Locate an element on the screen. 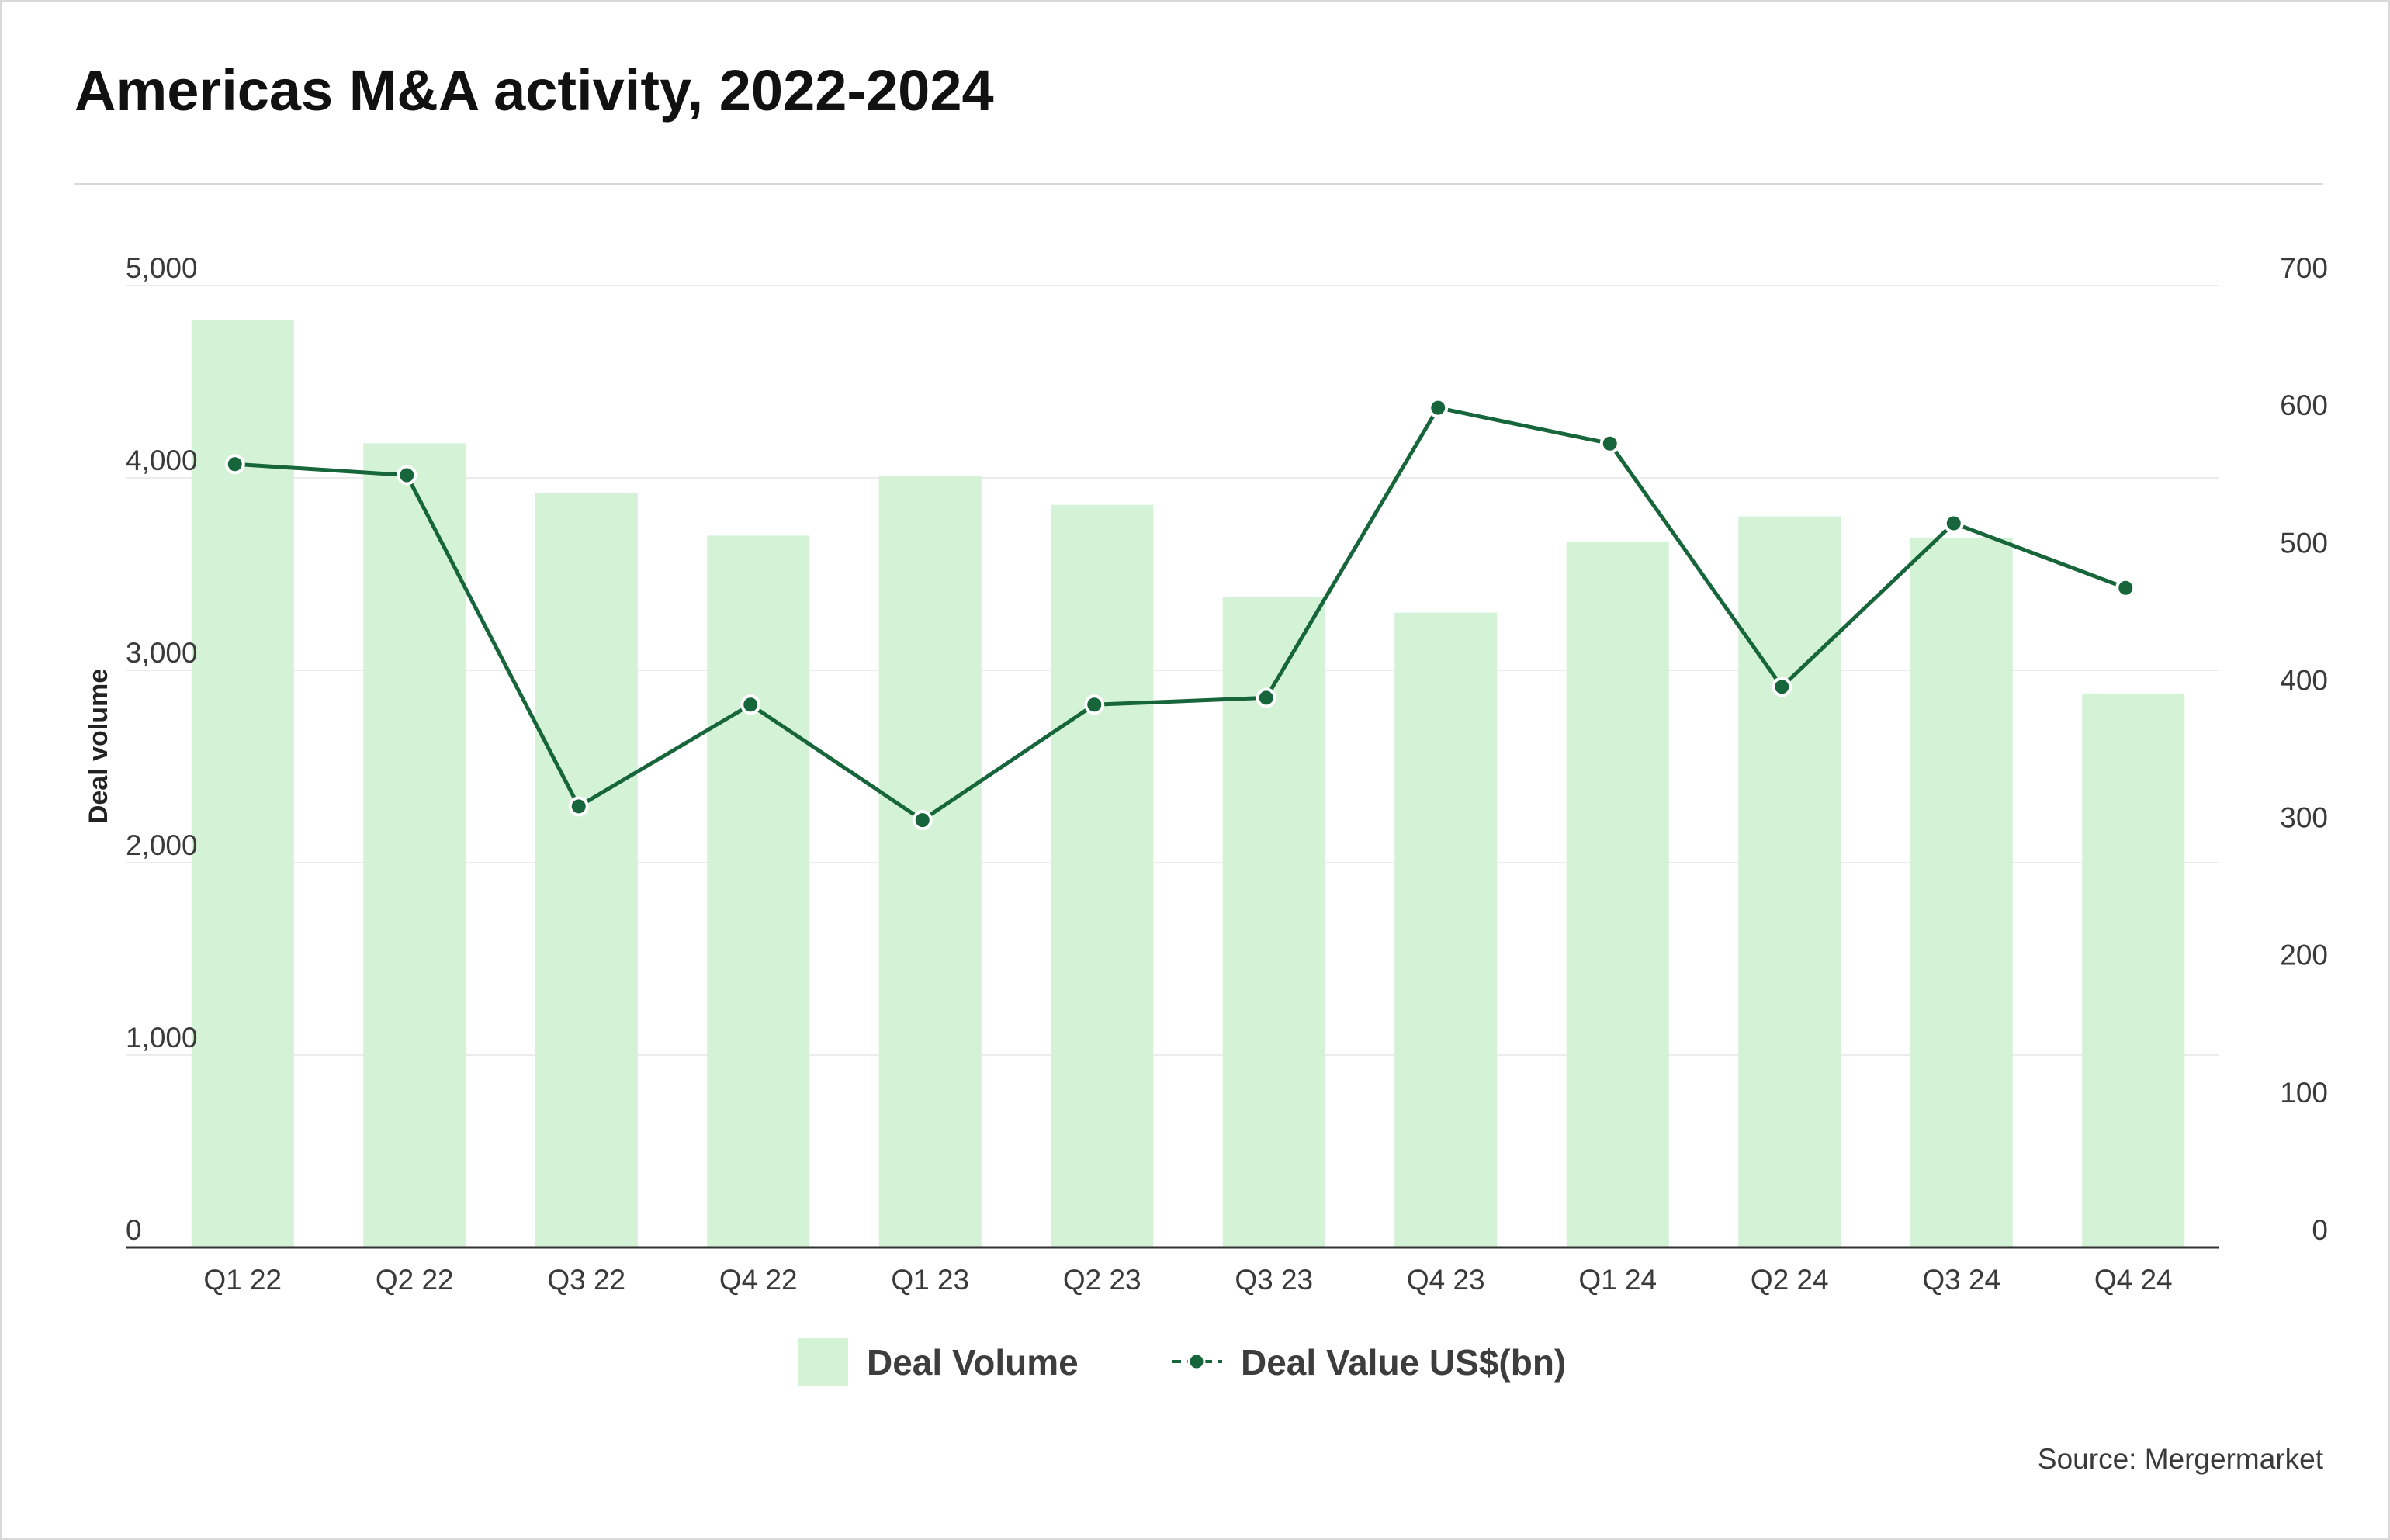  x-tick-label: Q3 22 is located at coordinates (586, 1280).